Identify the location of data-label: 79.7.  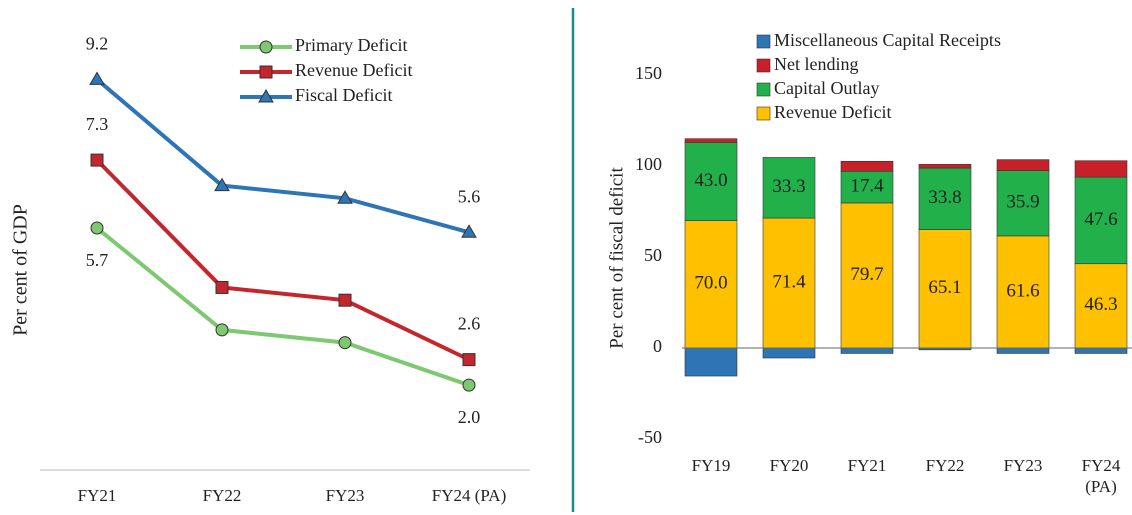
(866, 274).